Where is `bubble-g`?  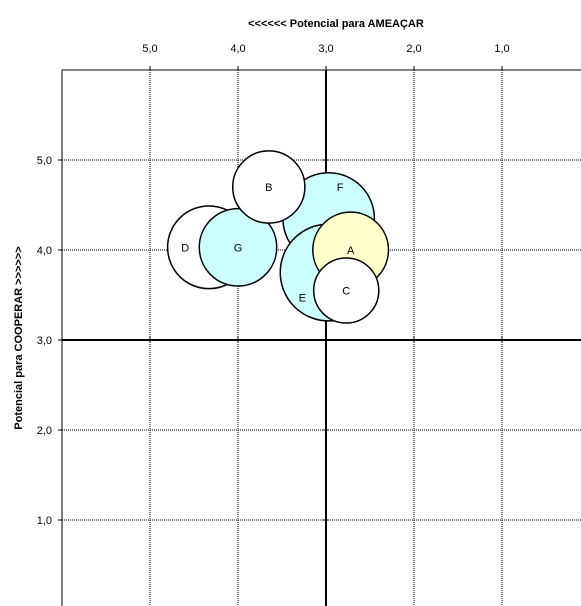 bubble-g is located at coordinates (238, 247).